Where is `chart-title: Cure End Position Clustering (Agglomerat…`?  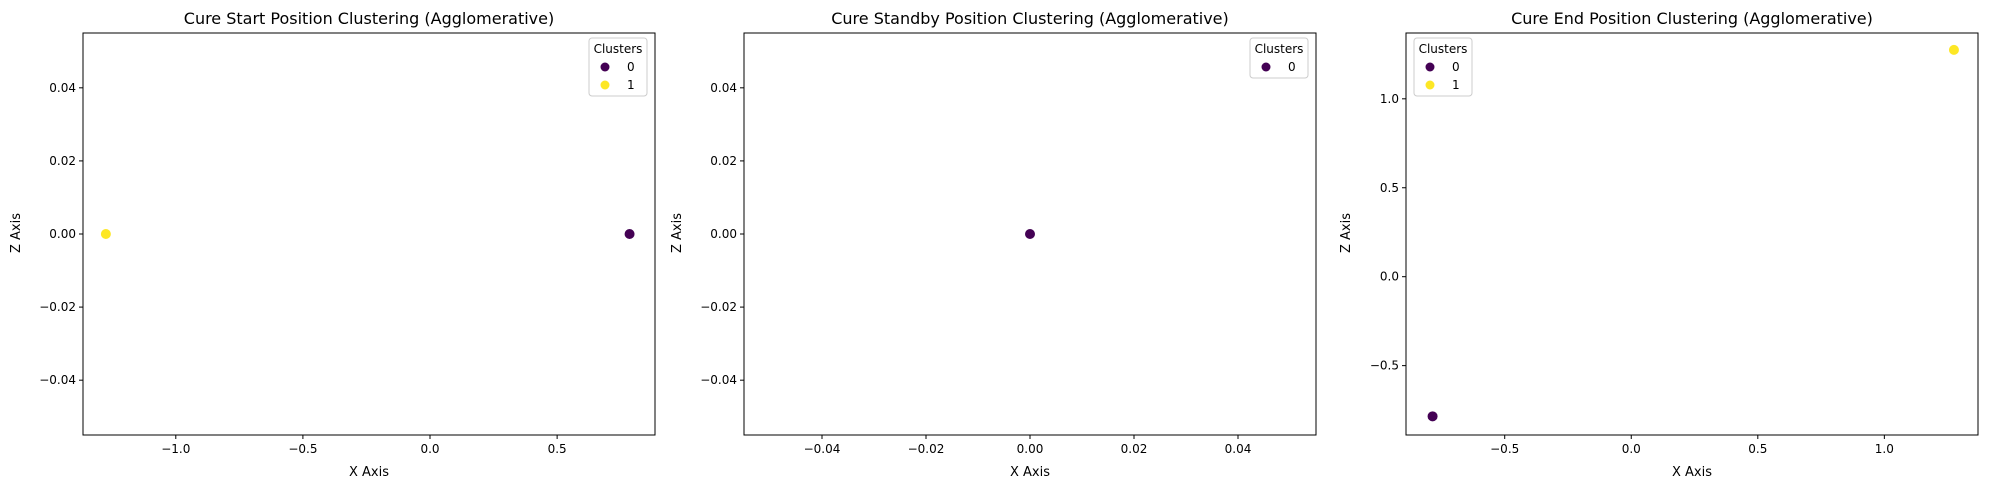
chart-title: Cure End Position Clustering (Agglomerat… is located at coordinates (1692, 18).